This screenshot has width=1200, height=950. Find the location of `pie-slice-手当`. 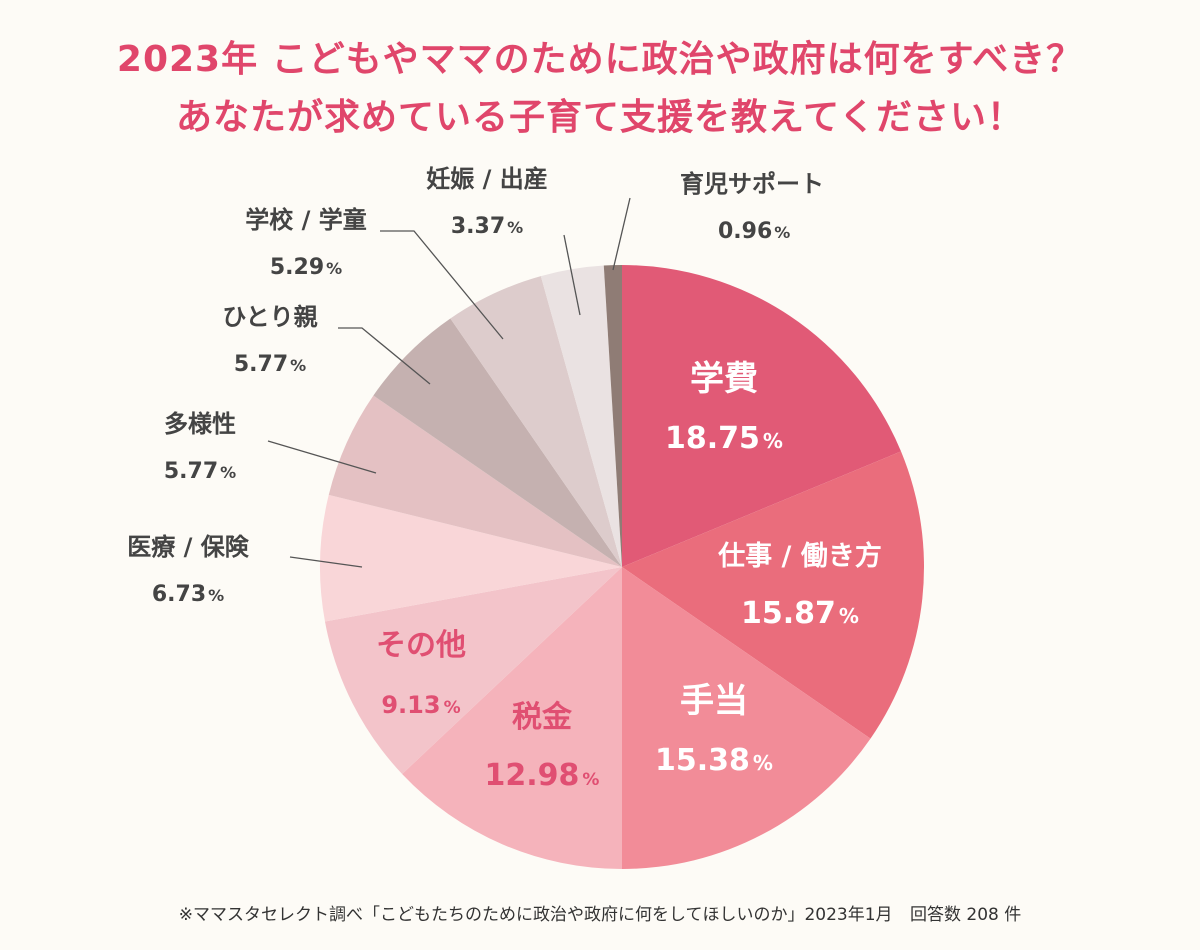

pie-slice-手当 is located at coordinates (746, 718).